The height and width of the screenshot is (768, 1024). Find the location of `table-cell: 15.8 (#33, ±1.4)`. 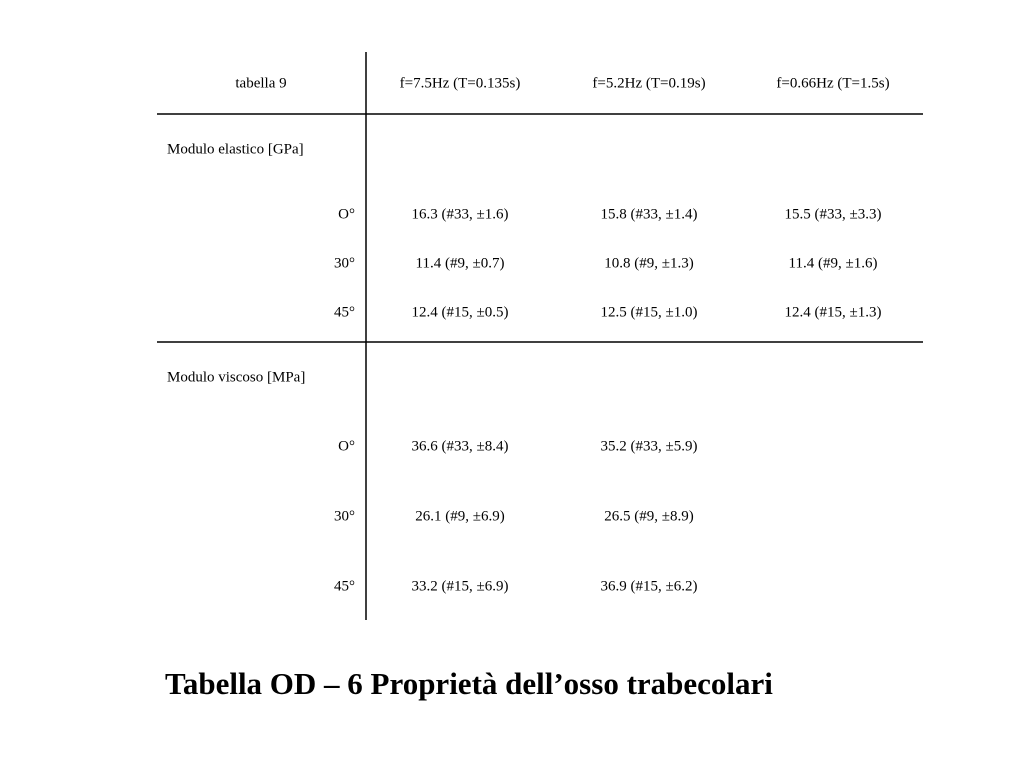

table-cell: 15.8 (#33, ±1.4) is located at coordinates (649, 214).